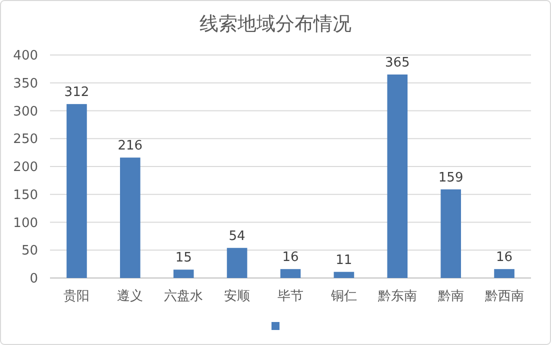 The width and height of the screenshot is (551, 345). What do you see at coordinates (237, 296) in the screenshot?
I see `x-tick-label: 安顺` at bounding box center [237, 296].